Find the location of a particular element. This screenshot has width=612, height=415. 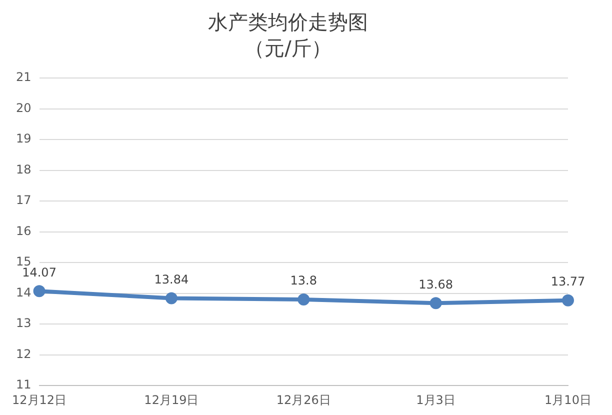

y-tick-label: 11 is located at coordinates (24, 385).